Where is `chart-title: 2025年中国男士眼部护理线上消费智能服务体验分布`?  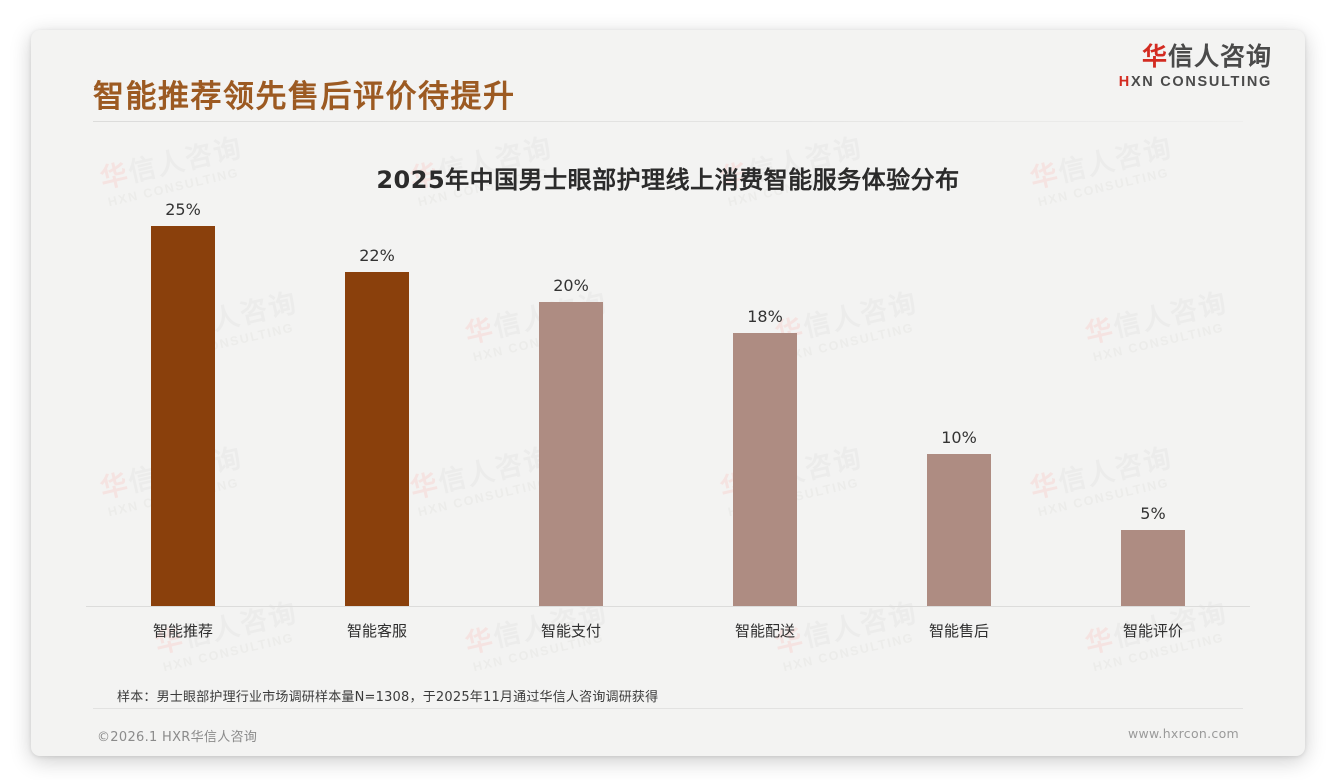
chart-title: 2025年中国男士眼部护理线上消费智能服务体验分布 is located at coordinates (668, 180).